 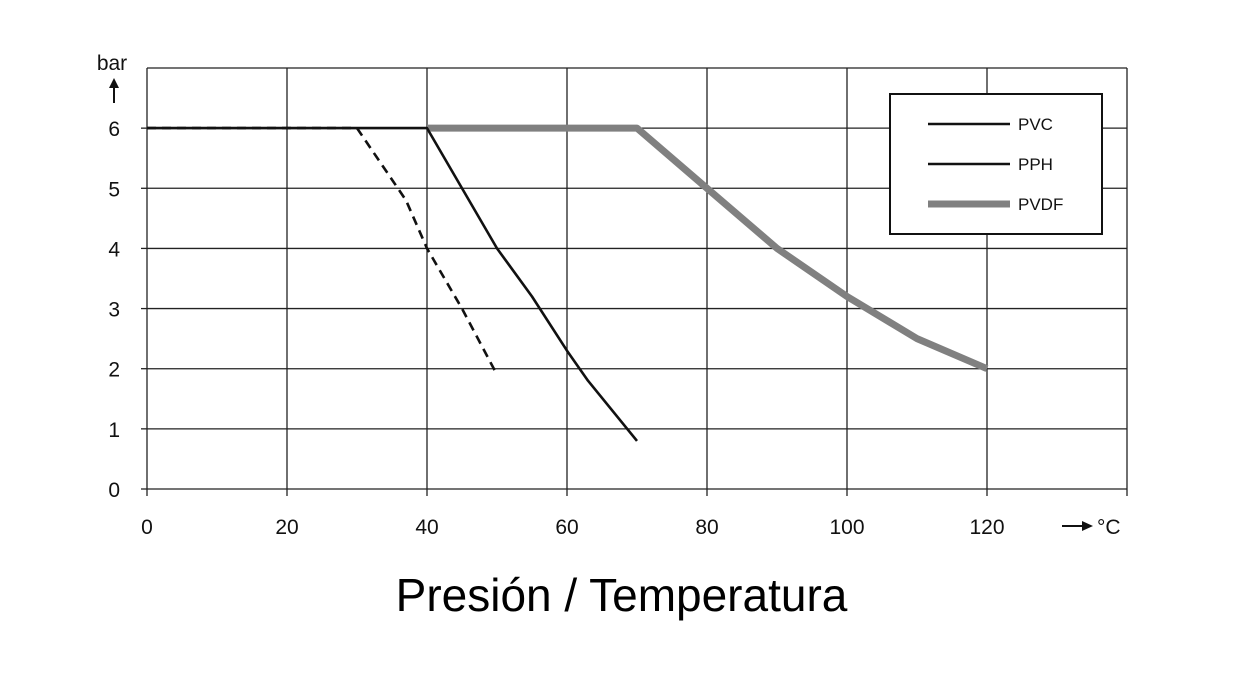 I want to click on x-tick-label: 20, so click(x=286, y=527).